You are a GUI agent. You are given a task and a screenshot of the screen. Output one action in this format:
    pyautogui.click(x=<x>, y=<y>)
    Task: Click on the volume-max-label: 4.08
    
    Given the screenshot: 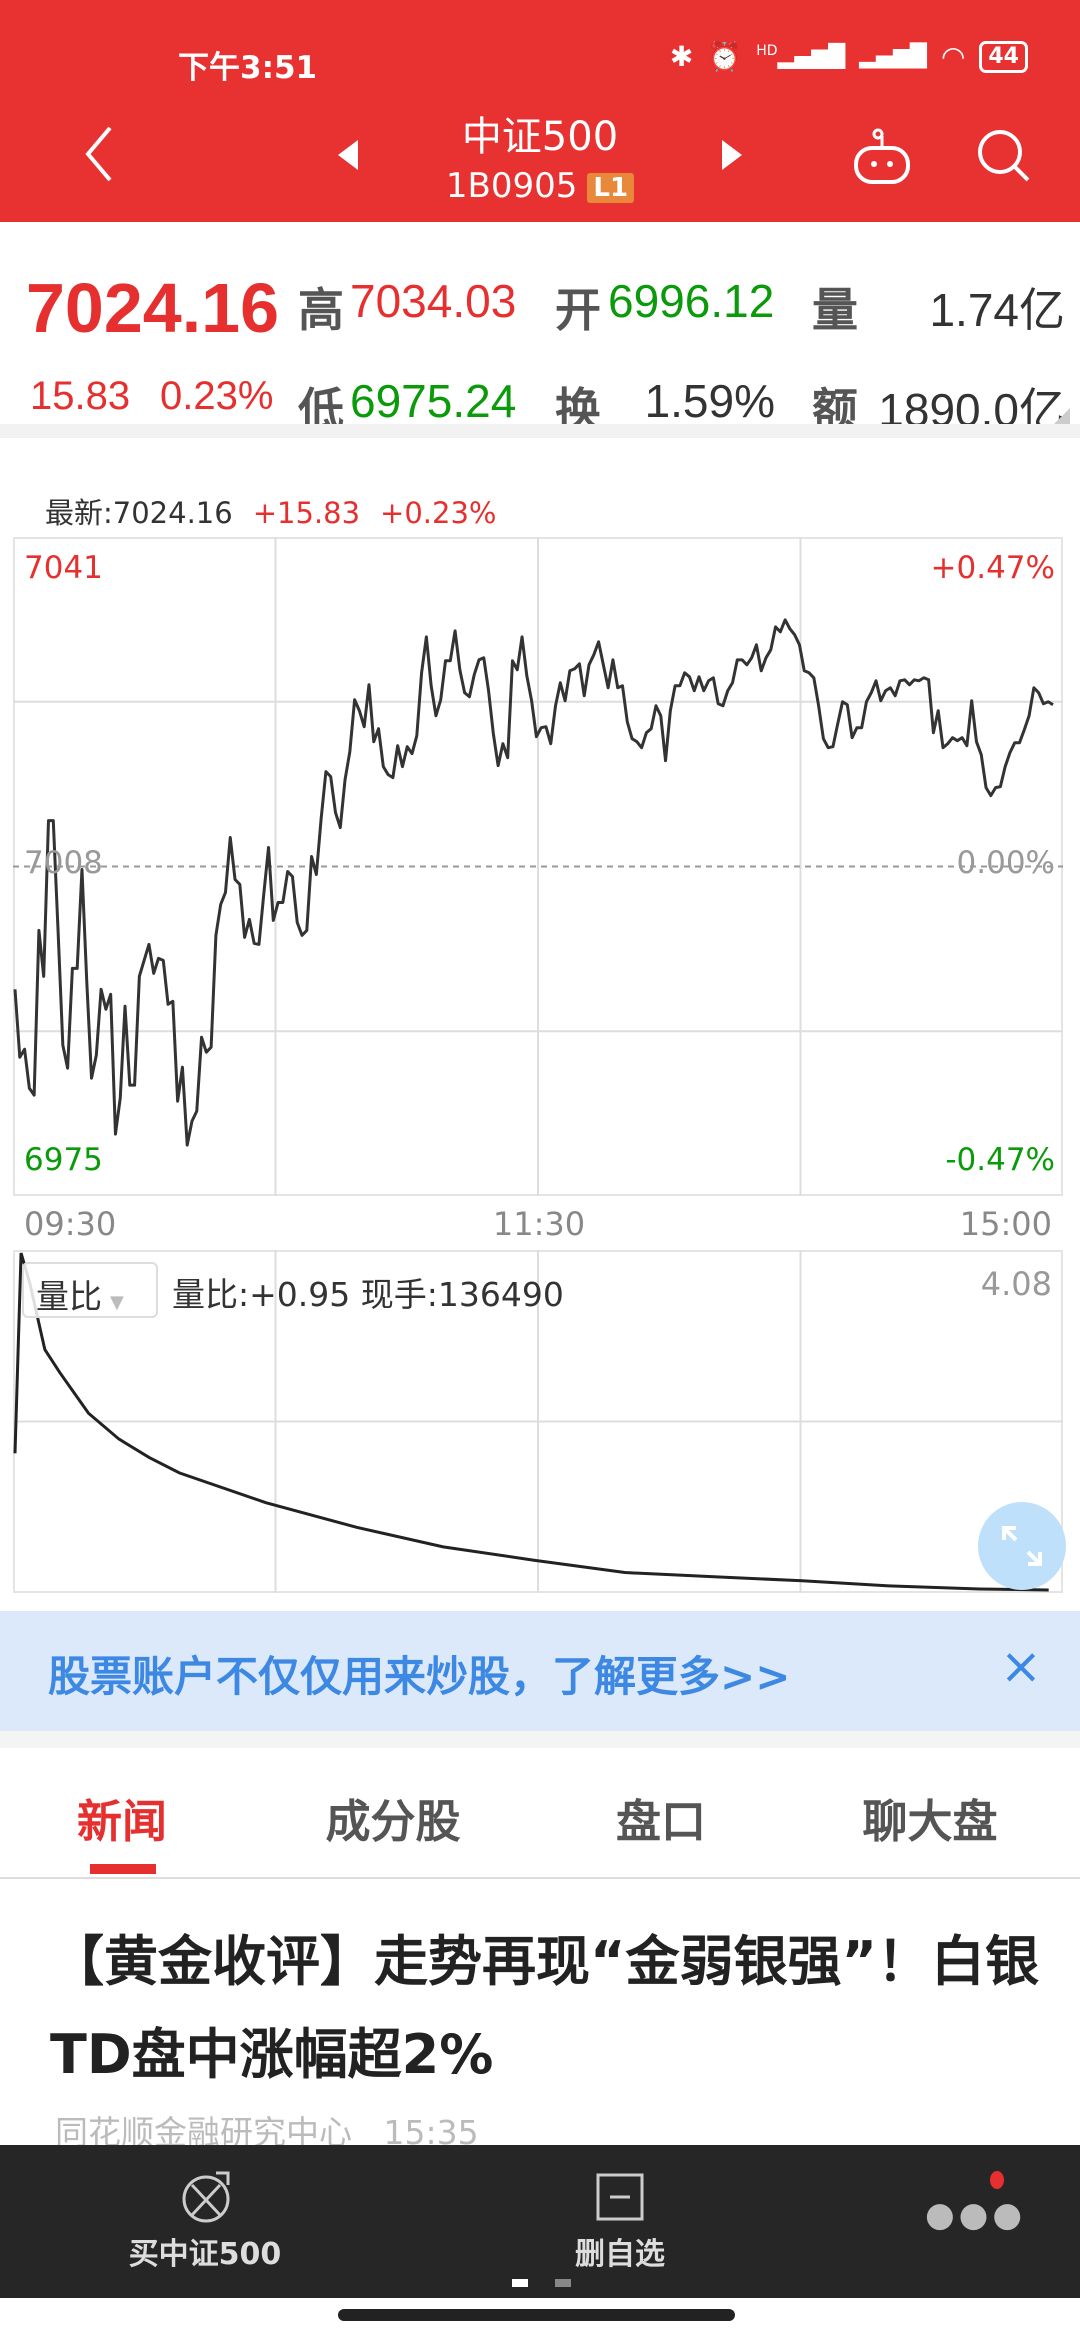 What is the action you would take?
    pyautogui.click(x=1016, y=1284)
    